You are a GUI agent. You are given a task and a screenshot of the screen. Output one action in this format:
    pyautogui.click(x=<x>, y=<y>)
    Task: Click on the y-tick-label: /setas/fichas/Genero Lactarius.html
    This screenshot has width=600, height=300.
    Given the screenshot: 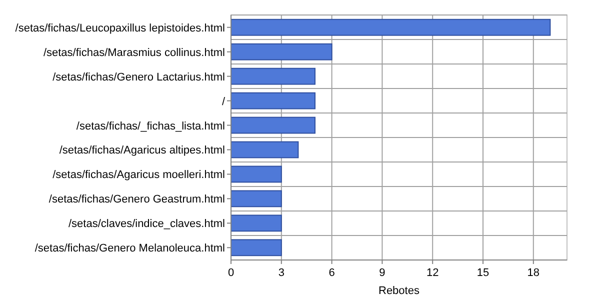 What is the action you would take?
    pyautogui.click(x=138, y=77)
    